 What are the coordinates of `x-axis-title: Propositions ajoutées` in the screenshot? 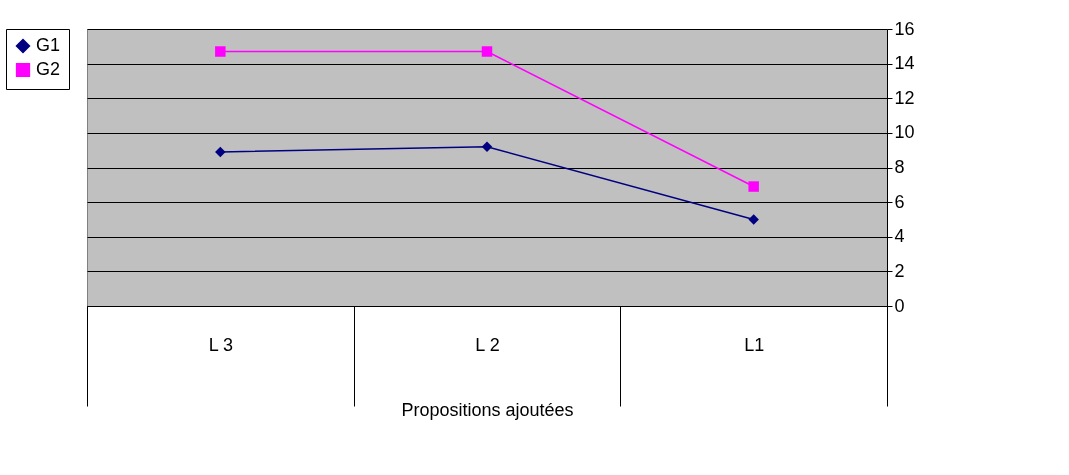 It's located at (487, 410).